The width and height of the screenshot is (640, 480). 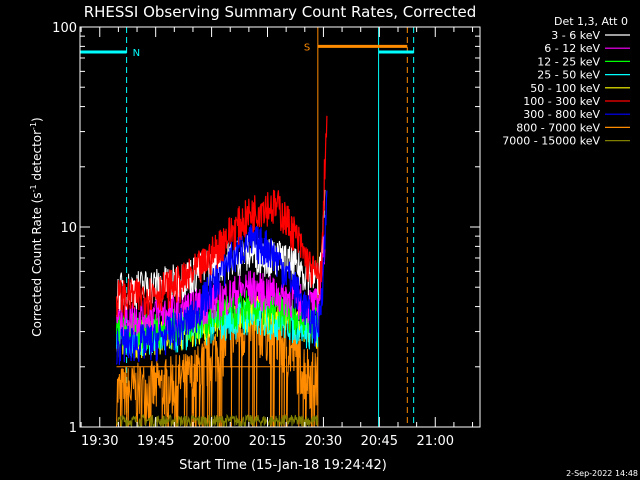 I want to click on y-axis-label-sup1: -1, so click(x=33, y=188).